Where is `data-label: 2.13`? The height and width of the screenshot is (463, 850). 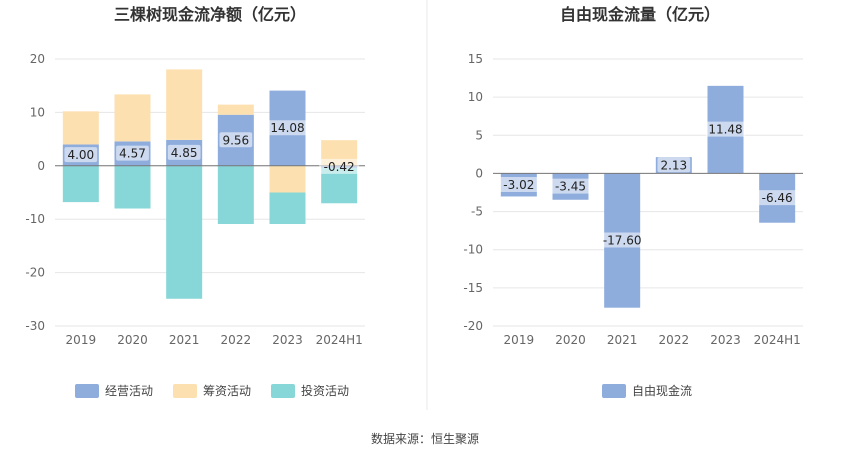 data-label: 2.13 is located at coordinates (673, 165).